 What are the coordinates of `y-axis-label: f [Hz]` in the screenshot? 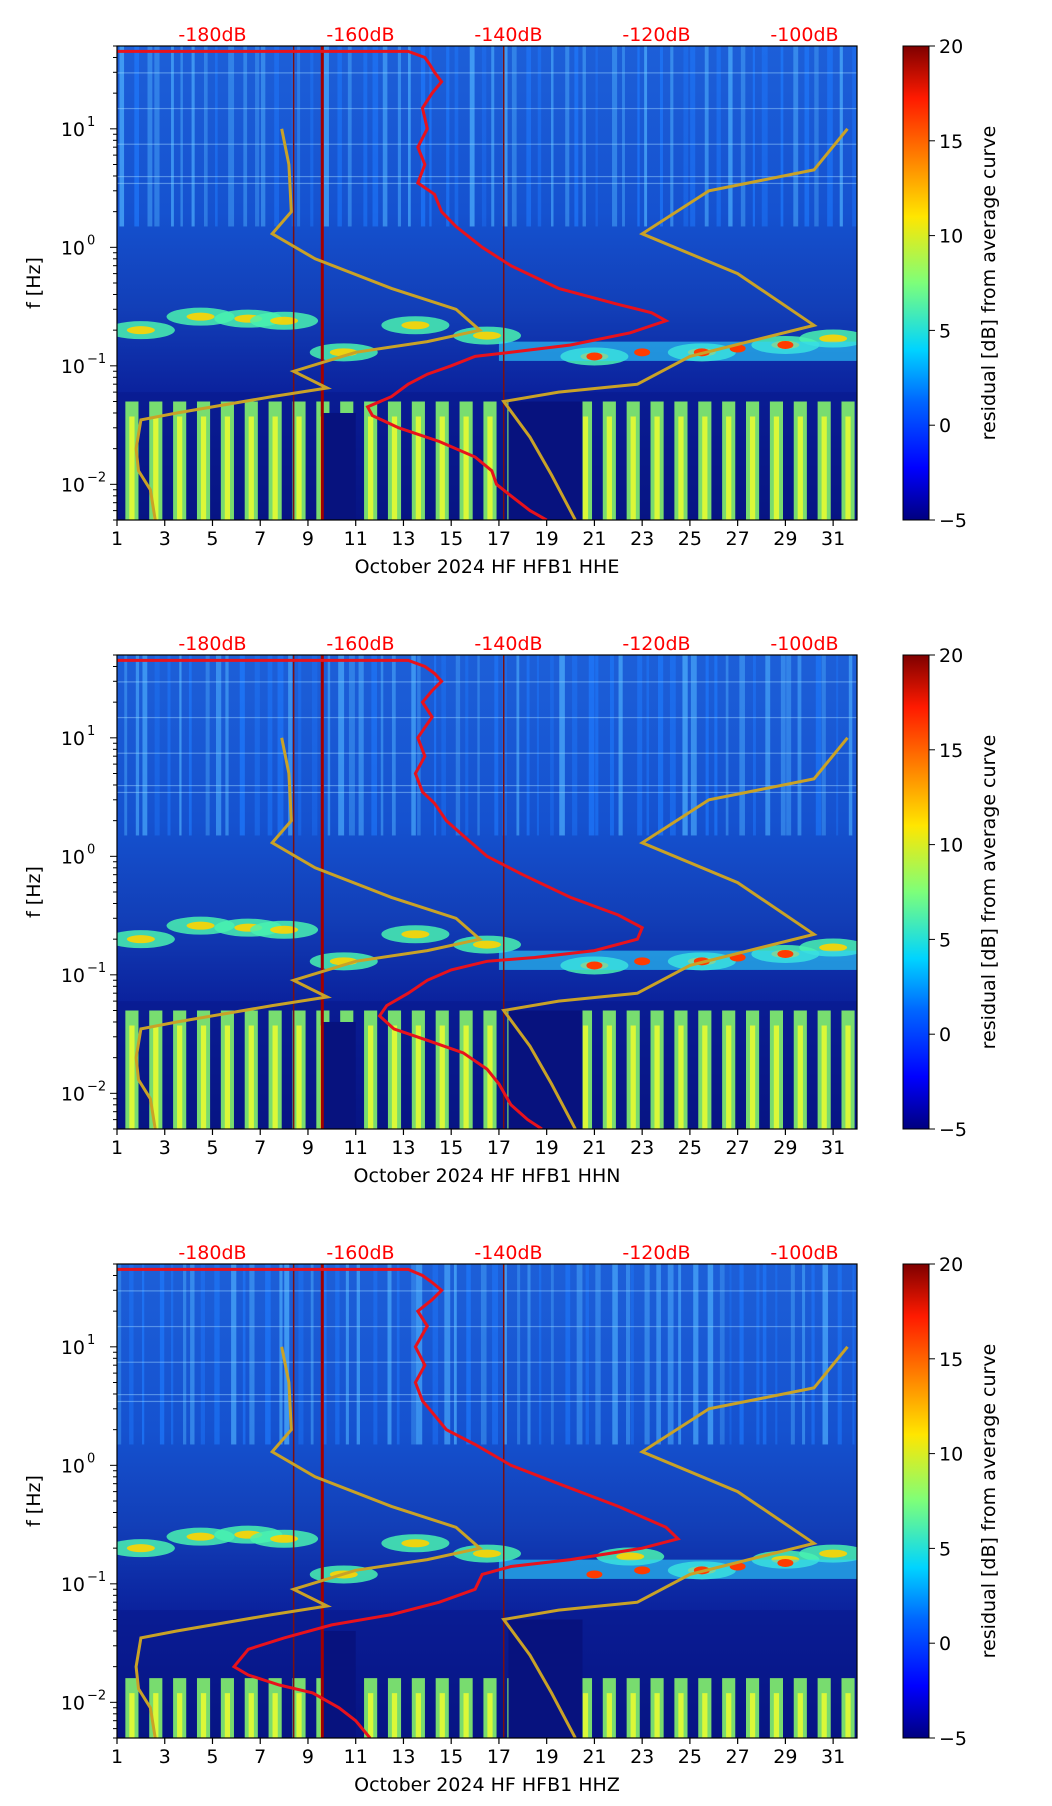 It's located at (34, 283).